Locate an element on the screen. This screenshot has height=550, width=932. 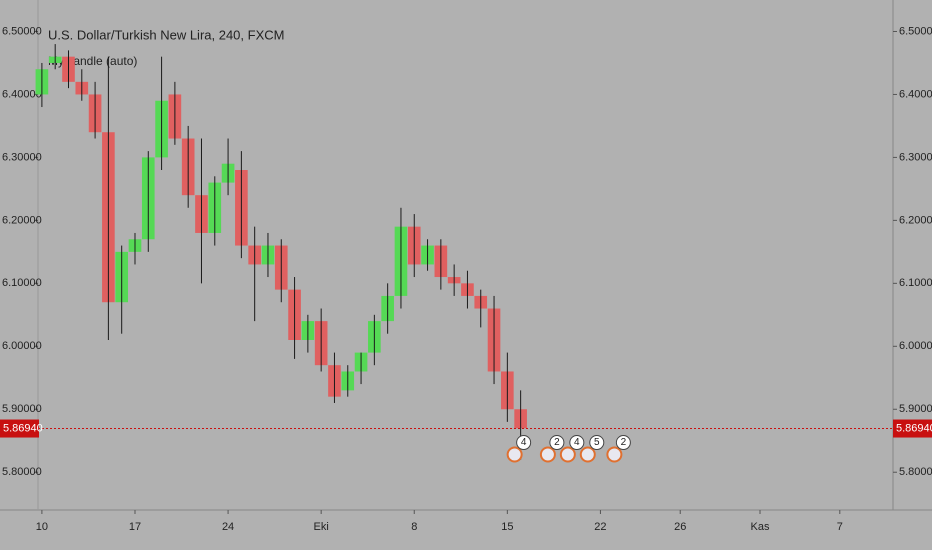
y-tick-label: 6.50000 is located at coordinates (915, 31).